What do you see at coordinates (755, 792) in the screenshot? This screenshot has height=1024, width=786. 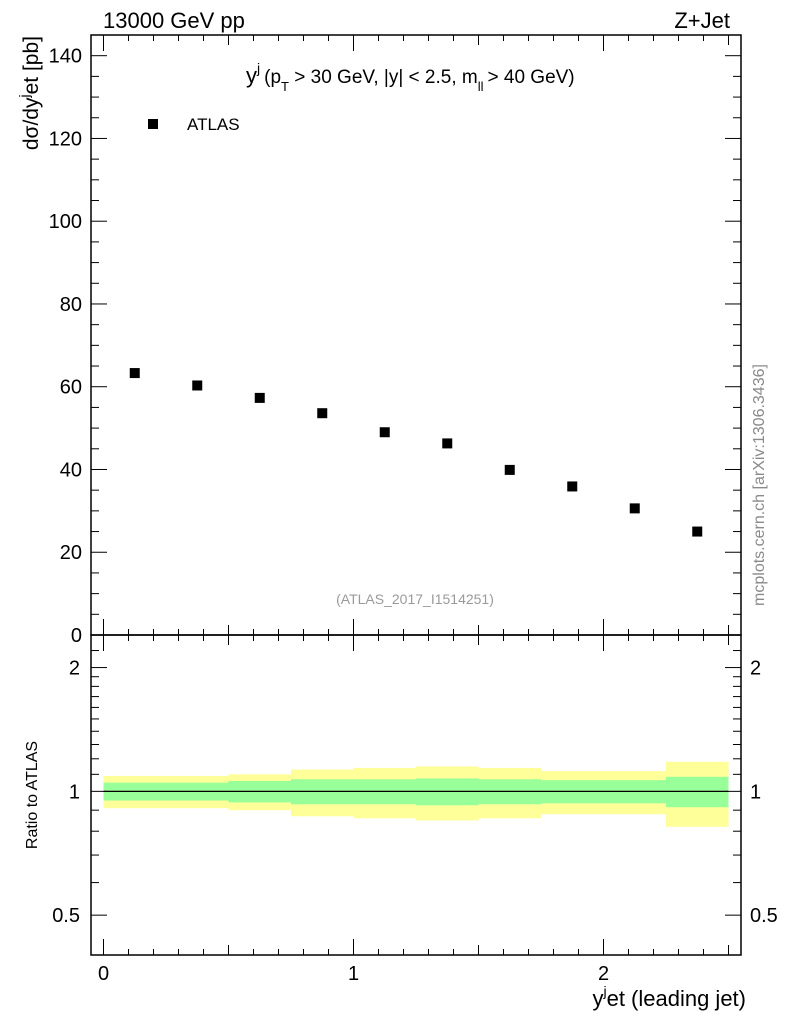 I see `ratio-y-tick-label-right: 1` at bounding box center [755, 792].